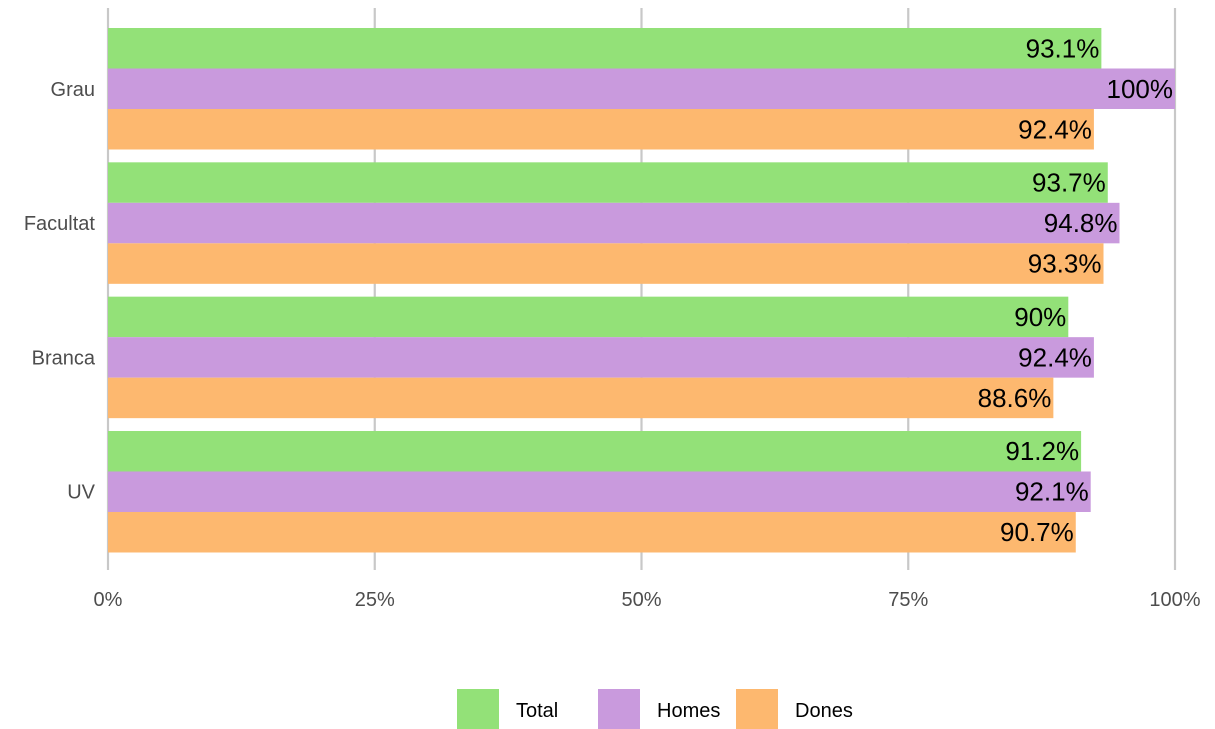  What do you see at coordinates (581, 398) in the screenshot?
I see `bar-dones-branca` at bounding box center [581, 398].